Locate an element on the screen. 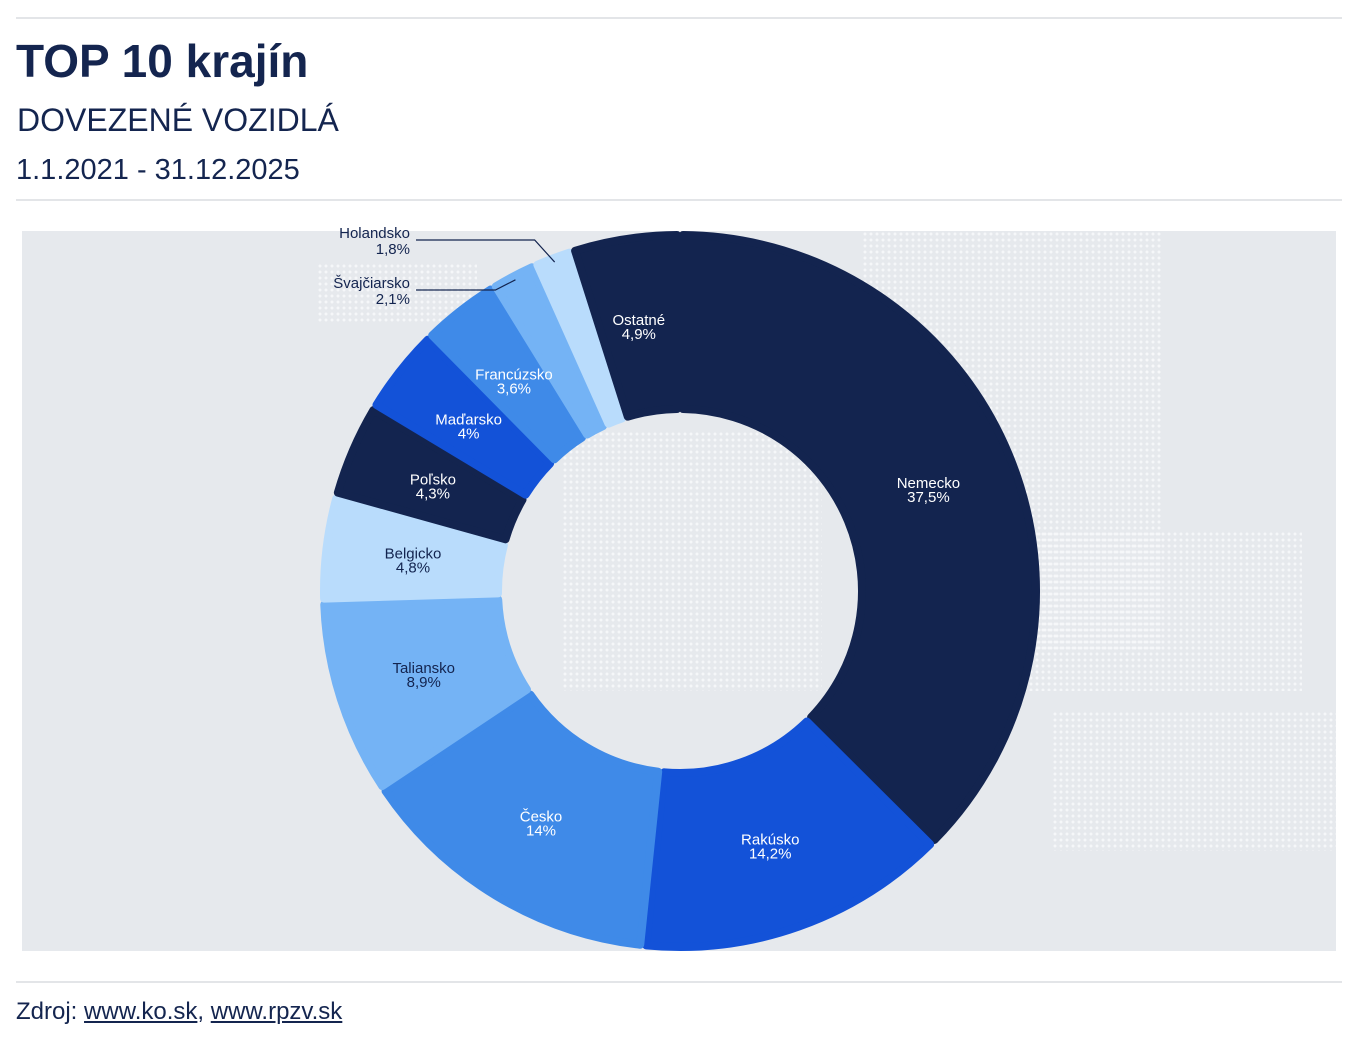  slice-česko is located at coordinates (522, 819).